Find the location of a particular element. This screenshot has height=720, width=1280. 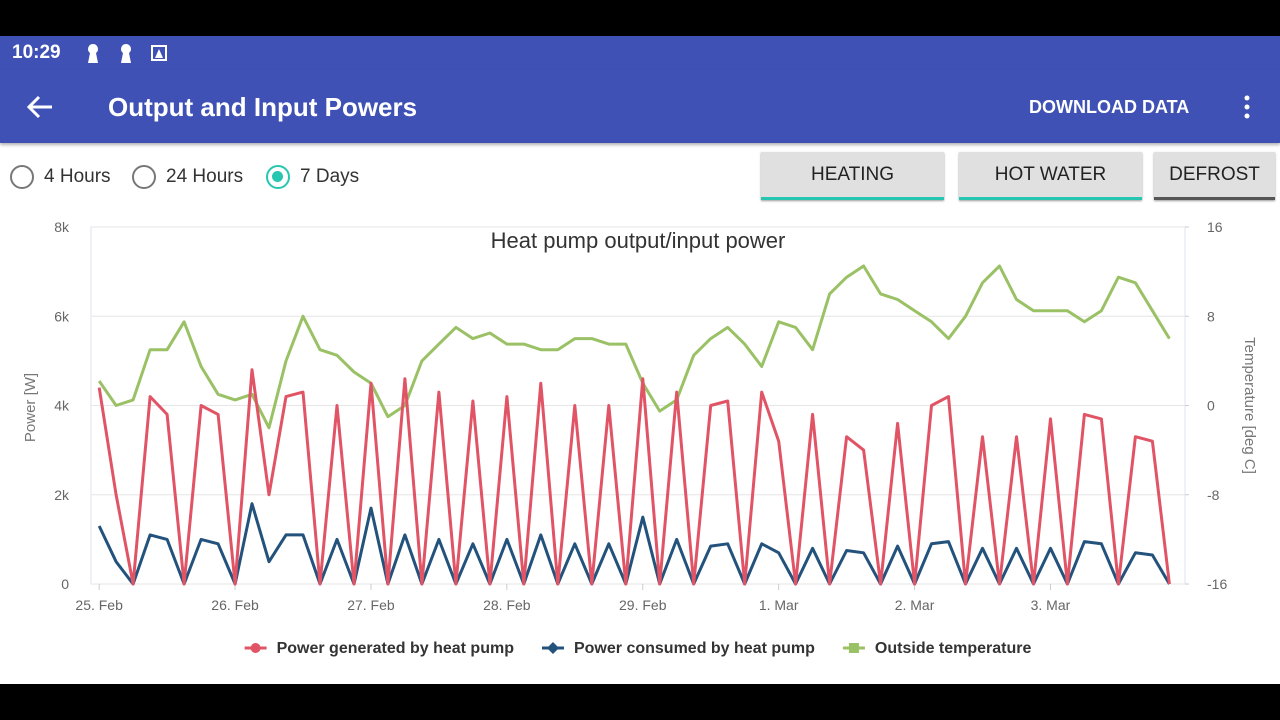

radio-label: 7 Days is located at coordinates (330, 176).